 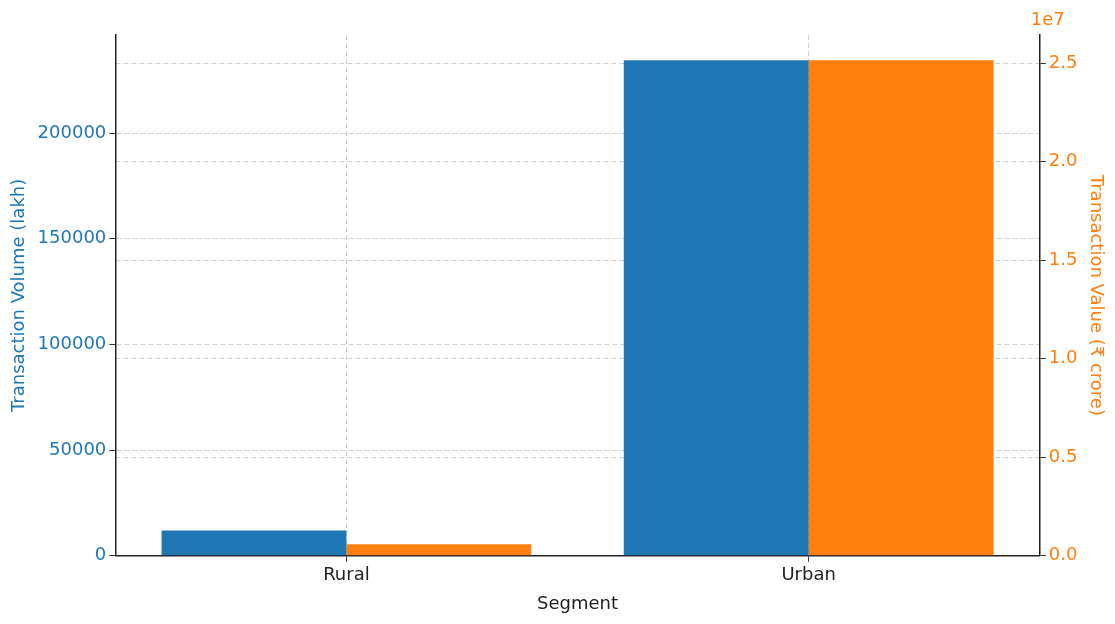 What do you see at coordinates (100, 554) in the screenshot?
I see `y-tick-label: 0` at bounding box center [100, 554].